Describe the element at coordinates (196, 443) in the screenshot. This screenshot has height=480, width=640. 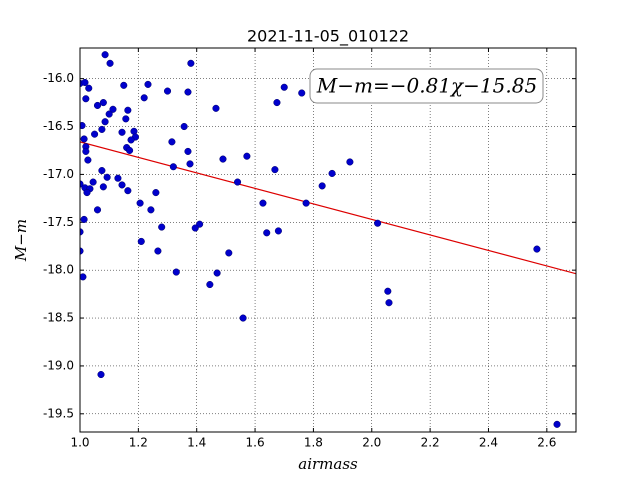
I see `x-tick-label: 1.4` at that location.